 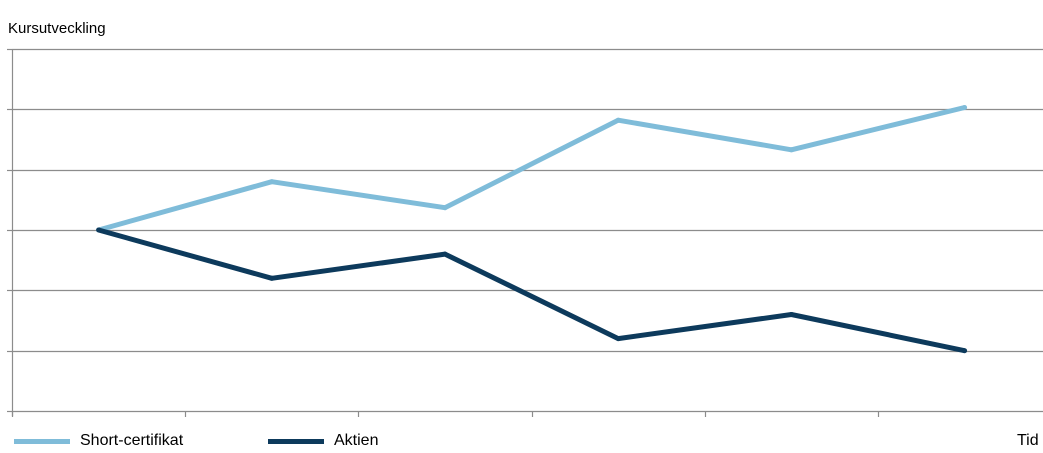 I want to click on legend-swatch-aktien, so click(x=296, y=441).